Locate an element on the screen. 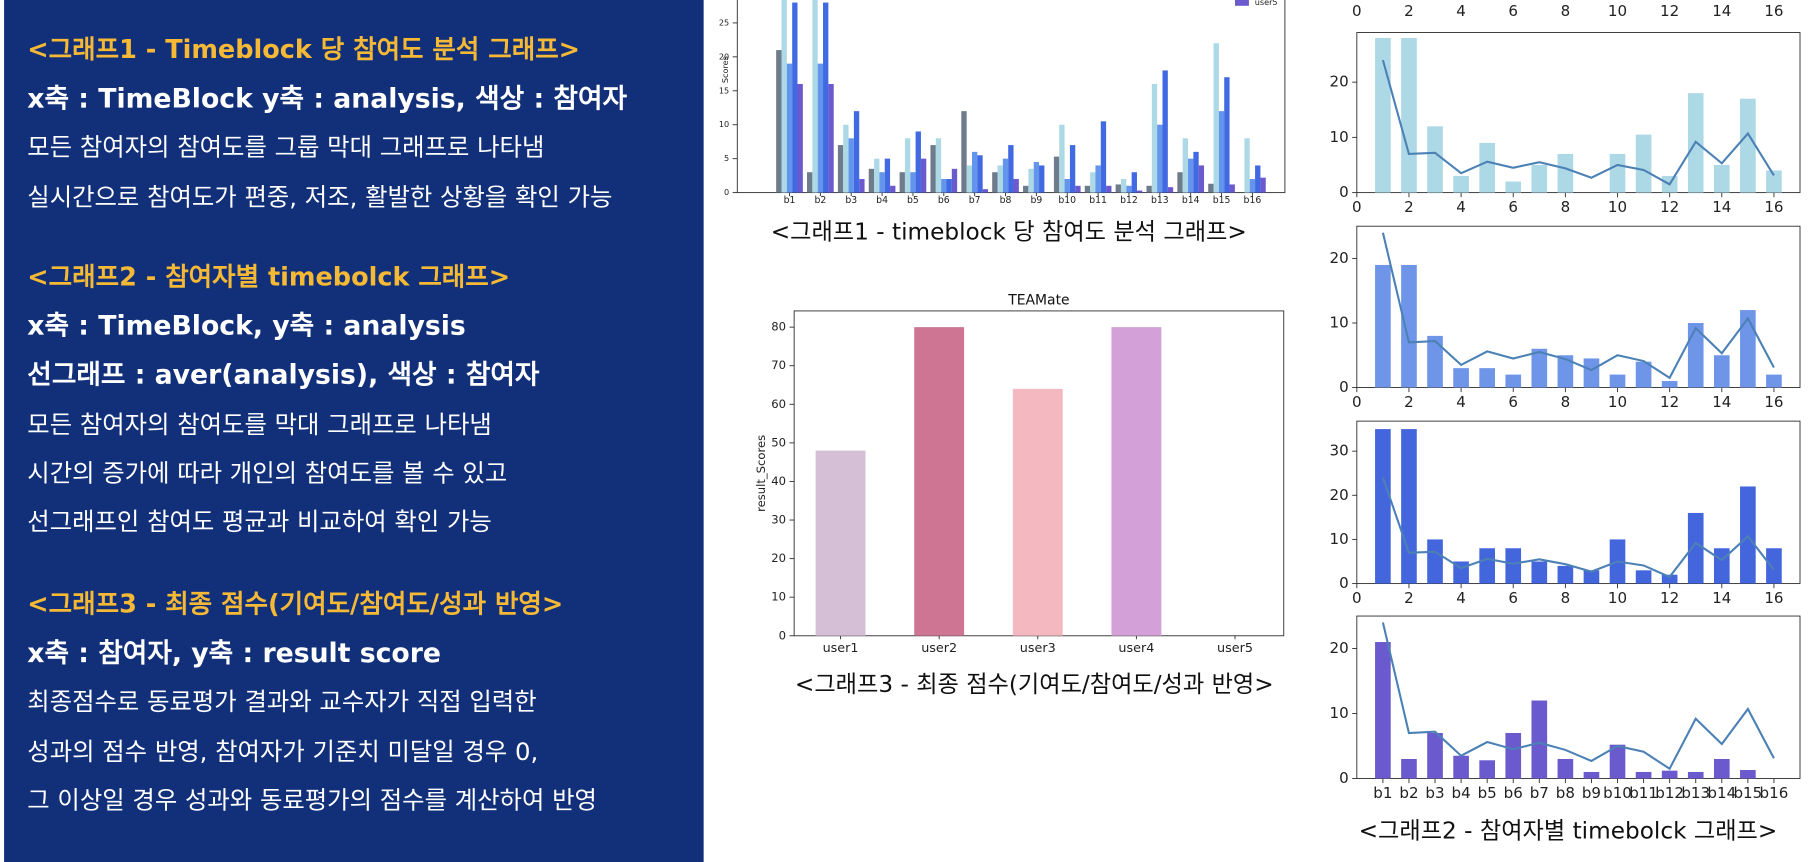  section-line: 모든 참여자의 참여도를 그룹 막대 그래프로 나타냄 is located at coordinates (285, 147).